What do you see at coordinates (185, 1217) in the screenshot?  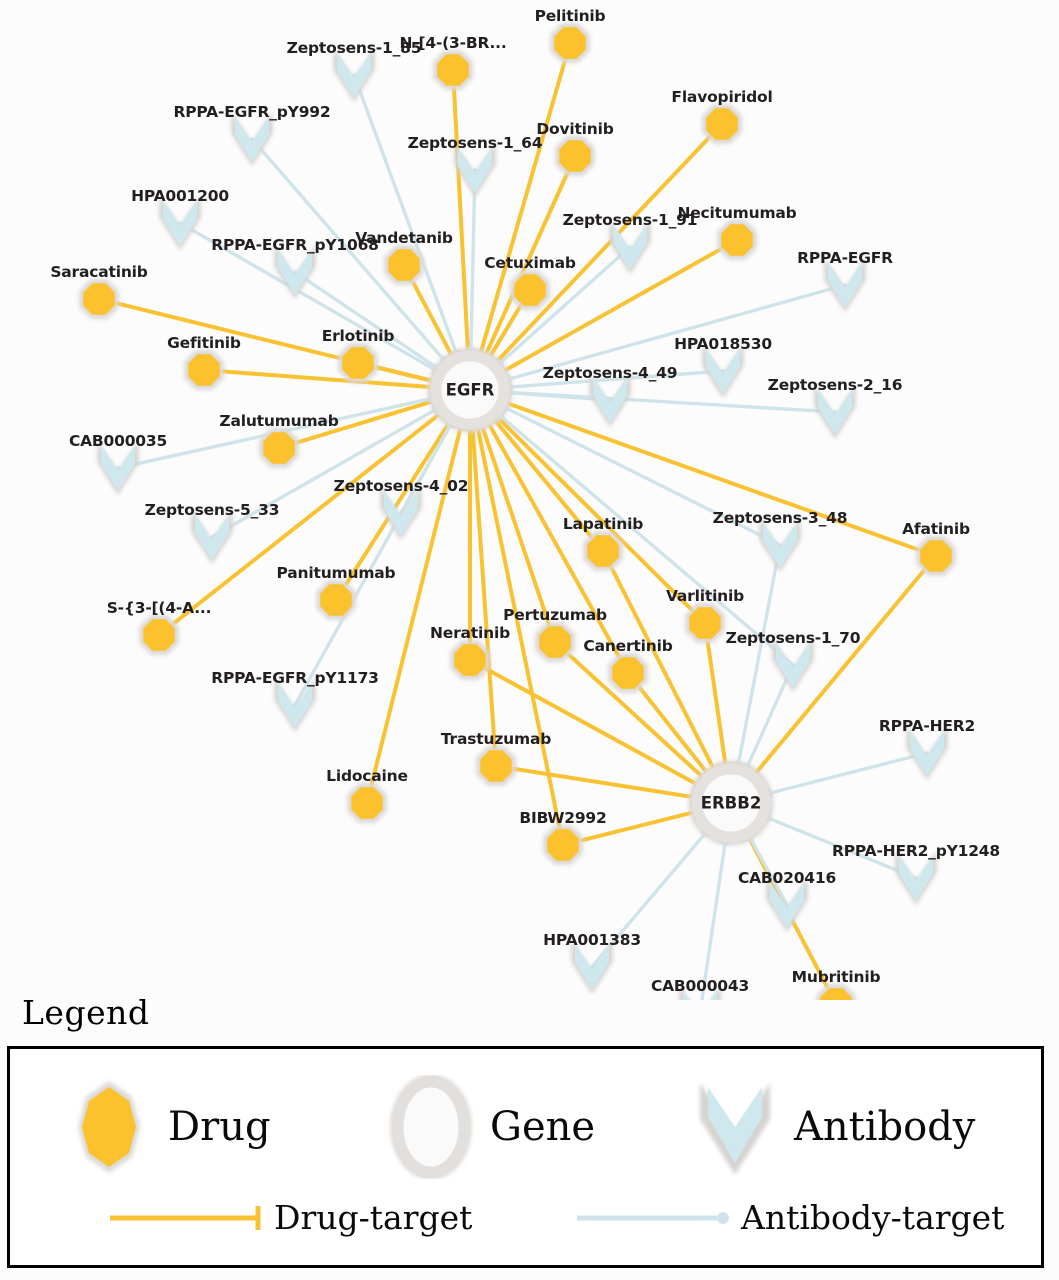 I see `drug-target-edge-icon` at bounding box center [185, 1217].